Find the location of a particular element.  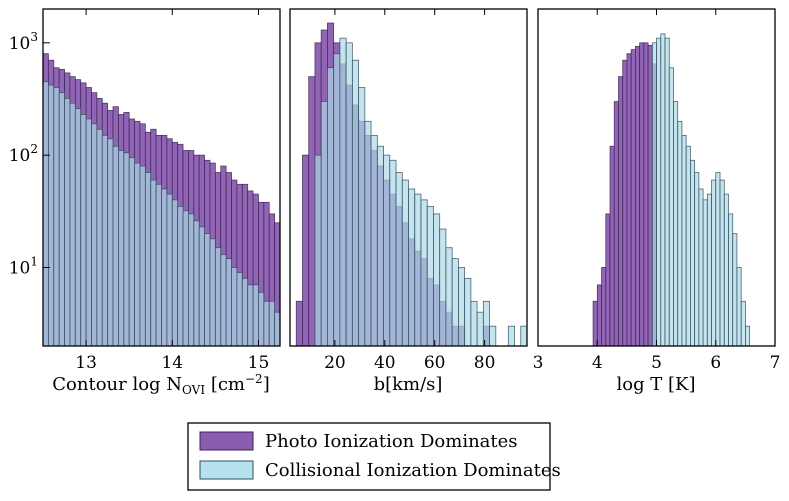

legend-label-photo: Photo Ionization Dominates is located at coordinates (391, 441).